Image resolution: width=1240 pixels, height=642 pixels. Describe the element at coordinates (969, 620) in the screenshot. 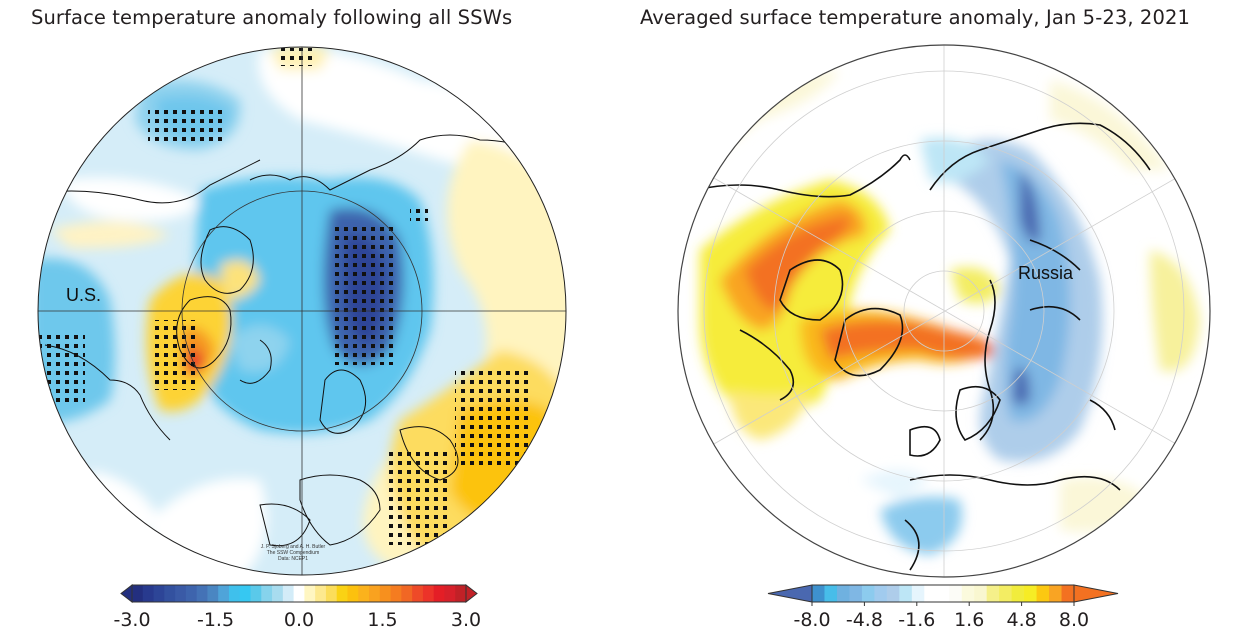

I see `colorbar-tick-label: 1.6` at that location.